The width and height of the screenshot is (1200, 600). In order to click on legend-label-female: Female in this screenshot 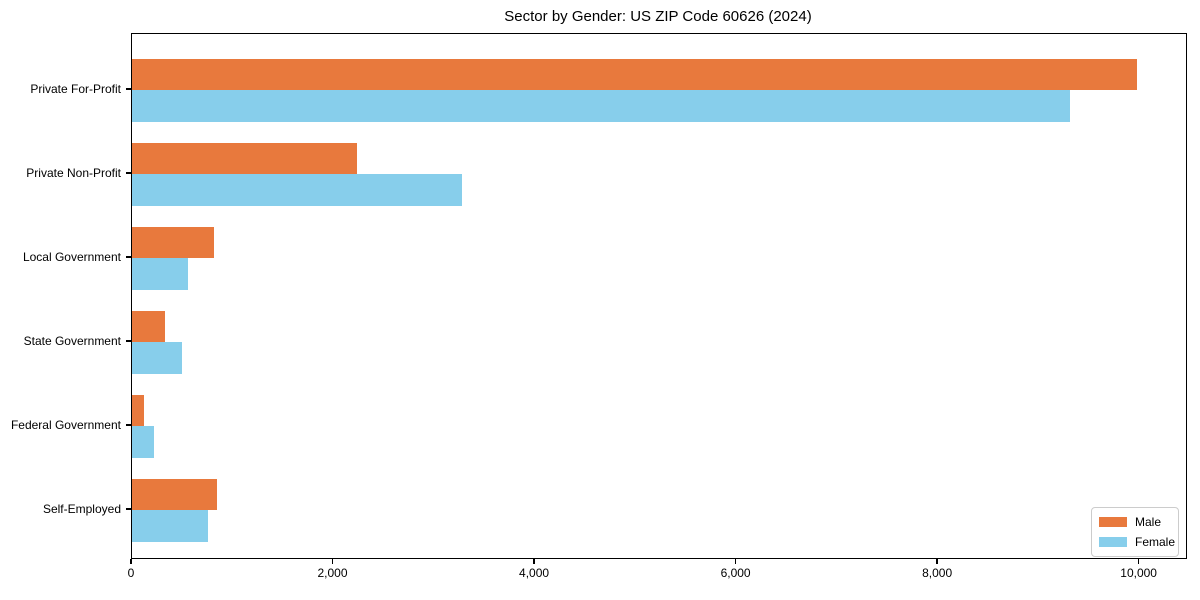, I will do `click(1155, 542)`.